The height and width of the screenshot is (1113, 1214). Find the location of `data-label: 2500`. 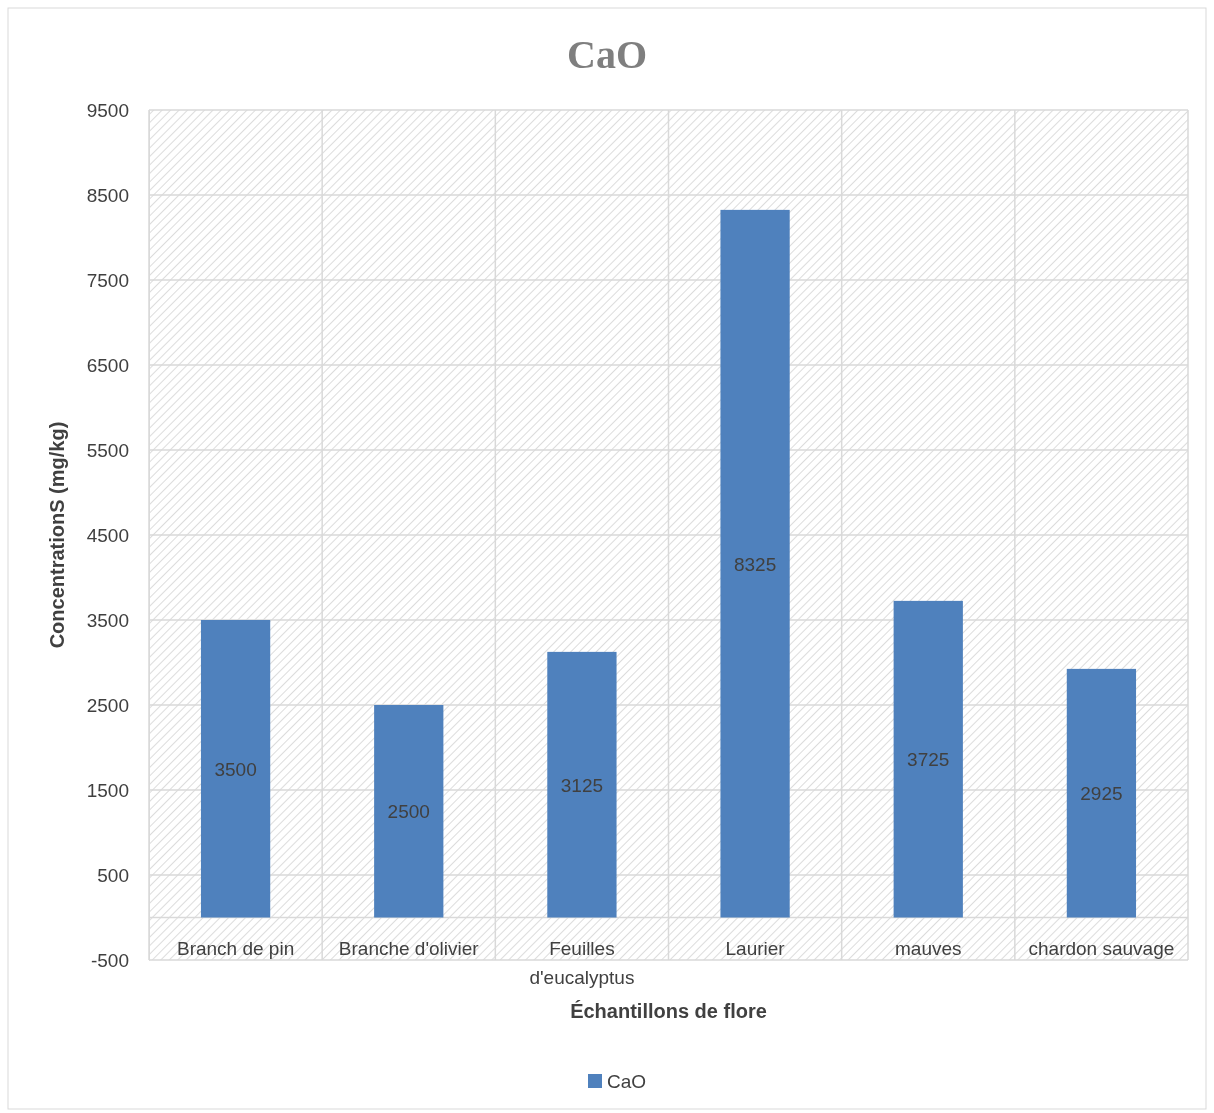

data-label: 2500 is located at coordinates (408, 812).